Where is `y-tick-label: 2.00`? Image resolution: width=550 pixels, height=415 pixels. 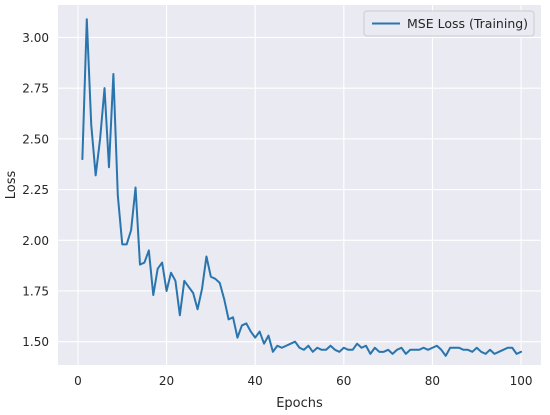
y-tick-label: 2.00 is located at coordinates (35, 241).